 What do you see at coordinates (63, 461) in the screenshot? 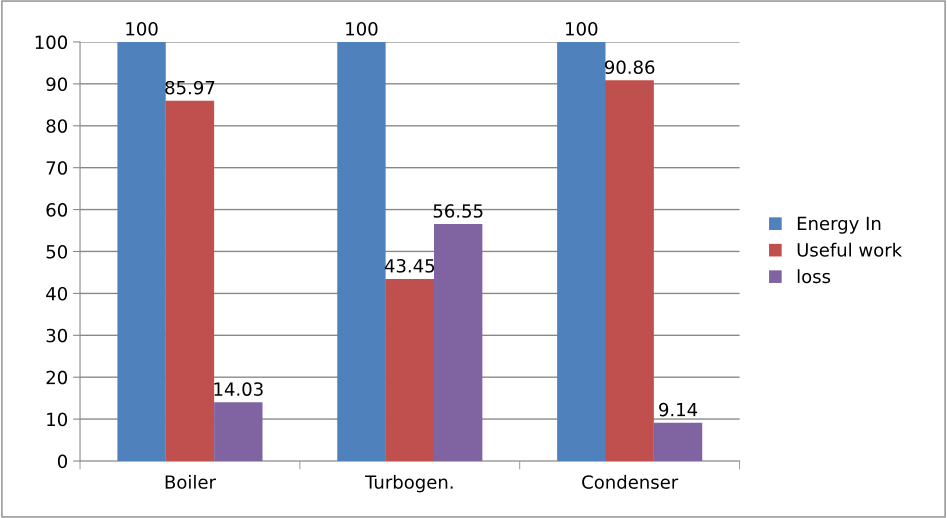
I see `y-tick-label: 0` at bounding box center [63, 461].